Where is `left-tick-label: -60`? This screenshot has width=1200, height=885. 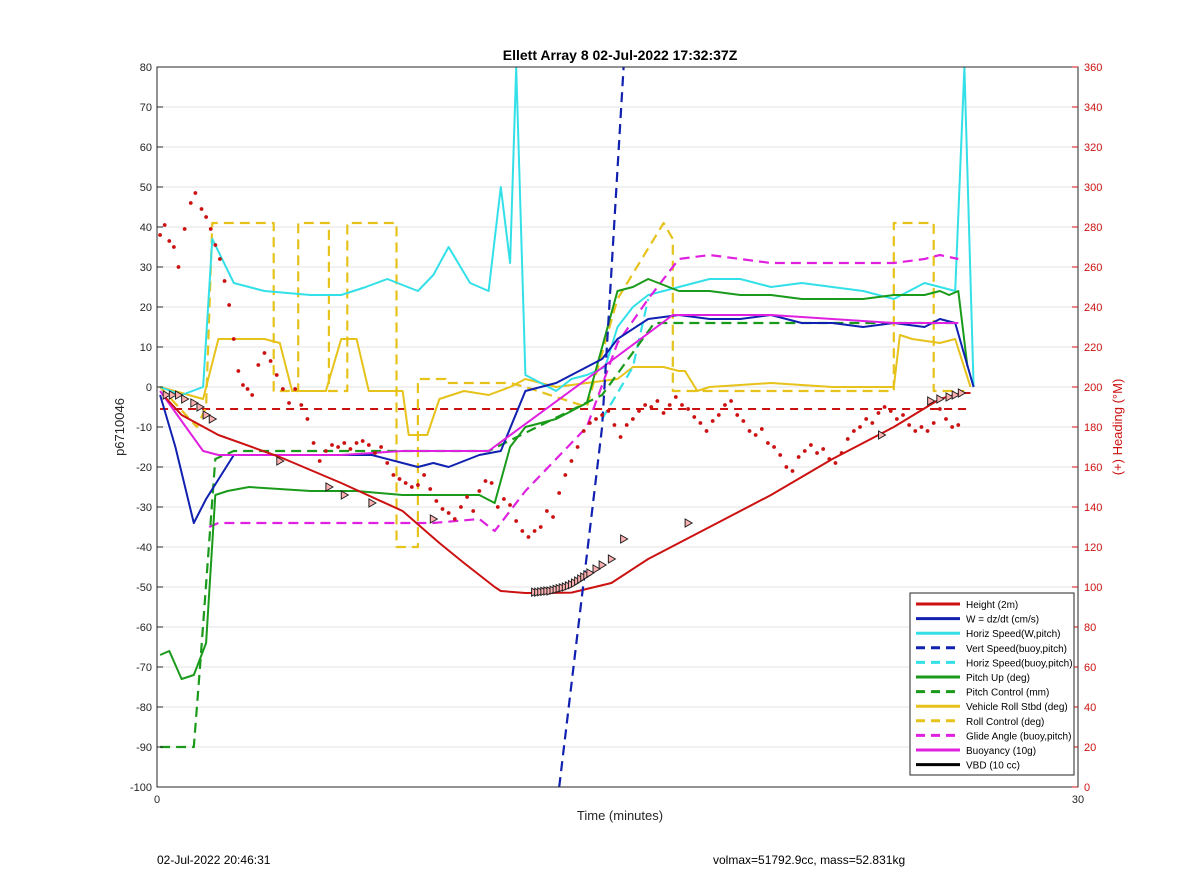 left-tick-label: -60 is located at coordinates (144, 628).